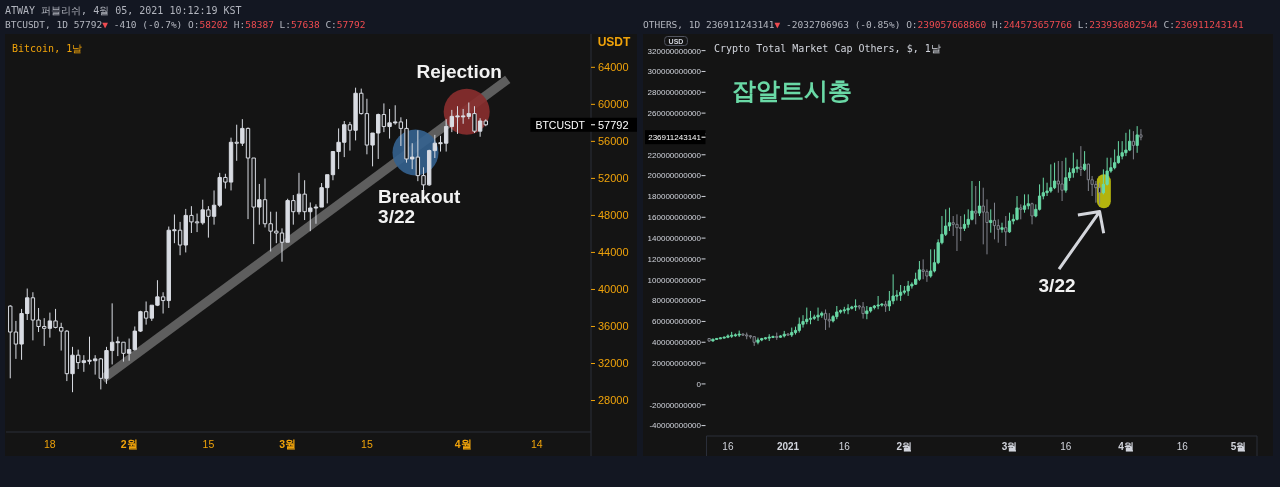 Image resolution: width=1280 pixels, height=487 pixels. Describe the element at coordinates (675, 405) in the screenshot. I see `y-tick-label: -20000000000` at that location.